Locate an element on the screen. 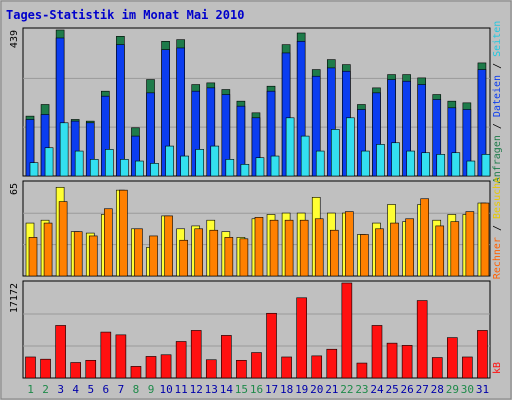 This screenshot has height=400, width=512. y-max-label: 17172 is located at coordinates (14, 298).